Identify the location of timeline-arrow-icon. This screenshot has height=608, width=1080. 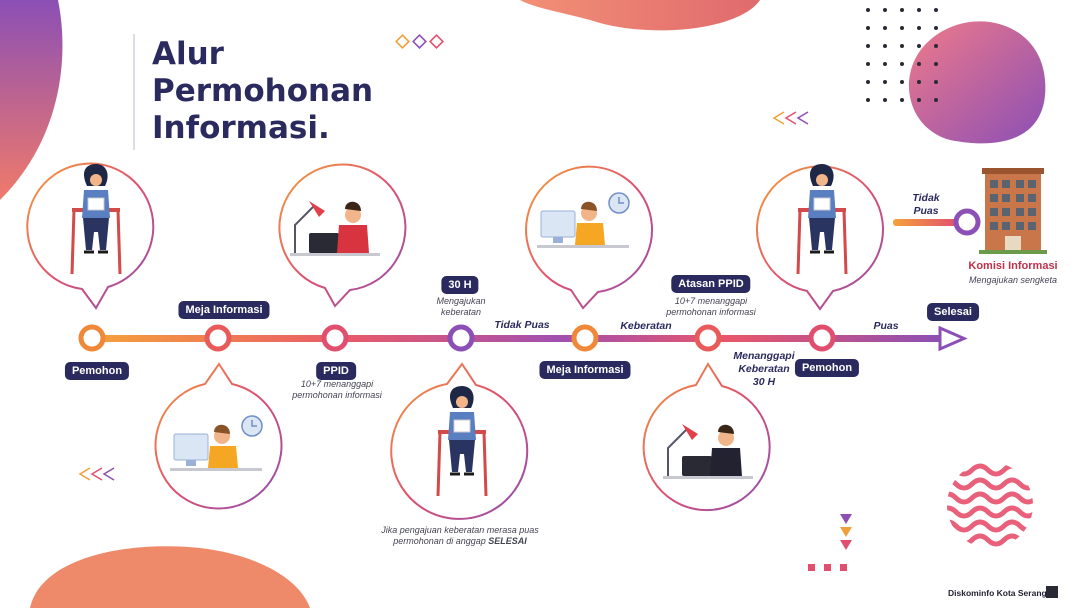
(953, 338).